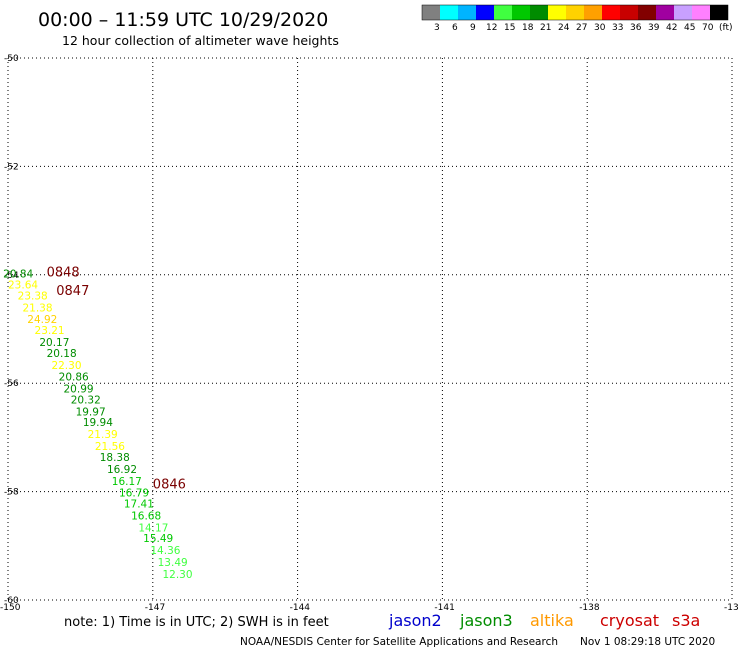  I want to click on satellite-legend-jason3: jason3, so click(486, 620).